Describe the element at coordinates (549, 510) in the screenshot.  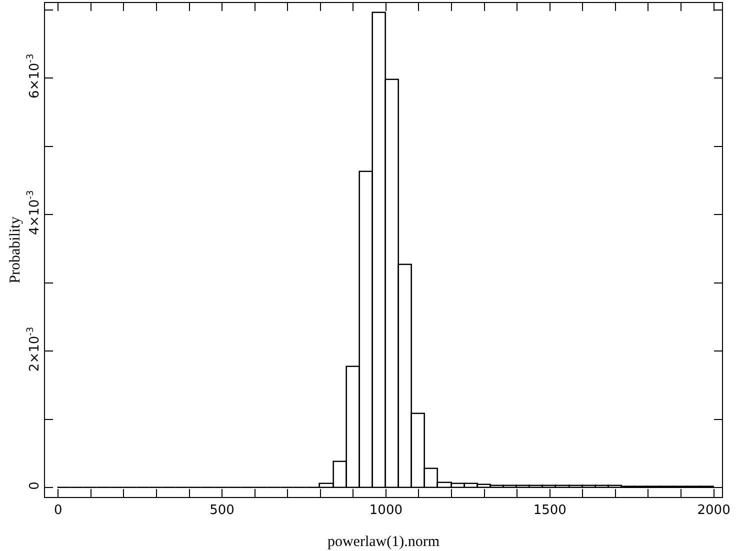
I see `x-tick-label: 1500` at that location.